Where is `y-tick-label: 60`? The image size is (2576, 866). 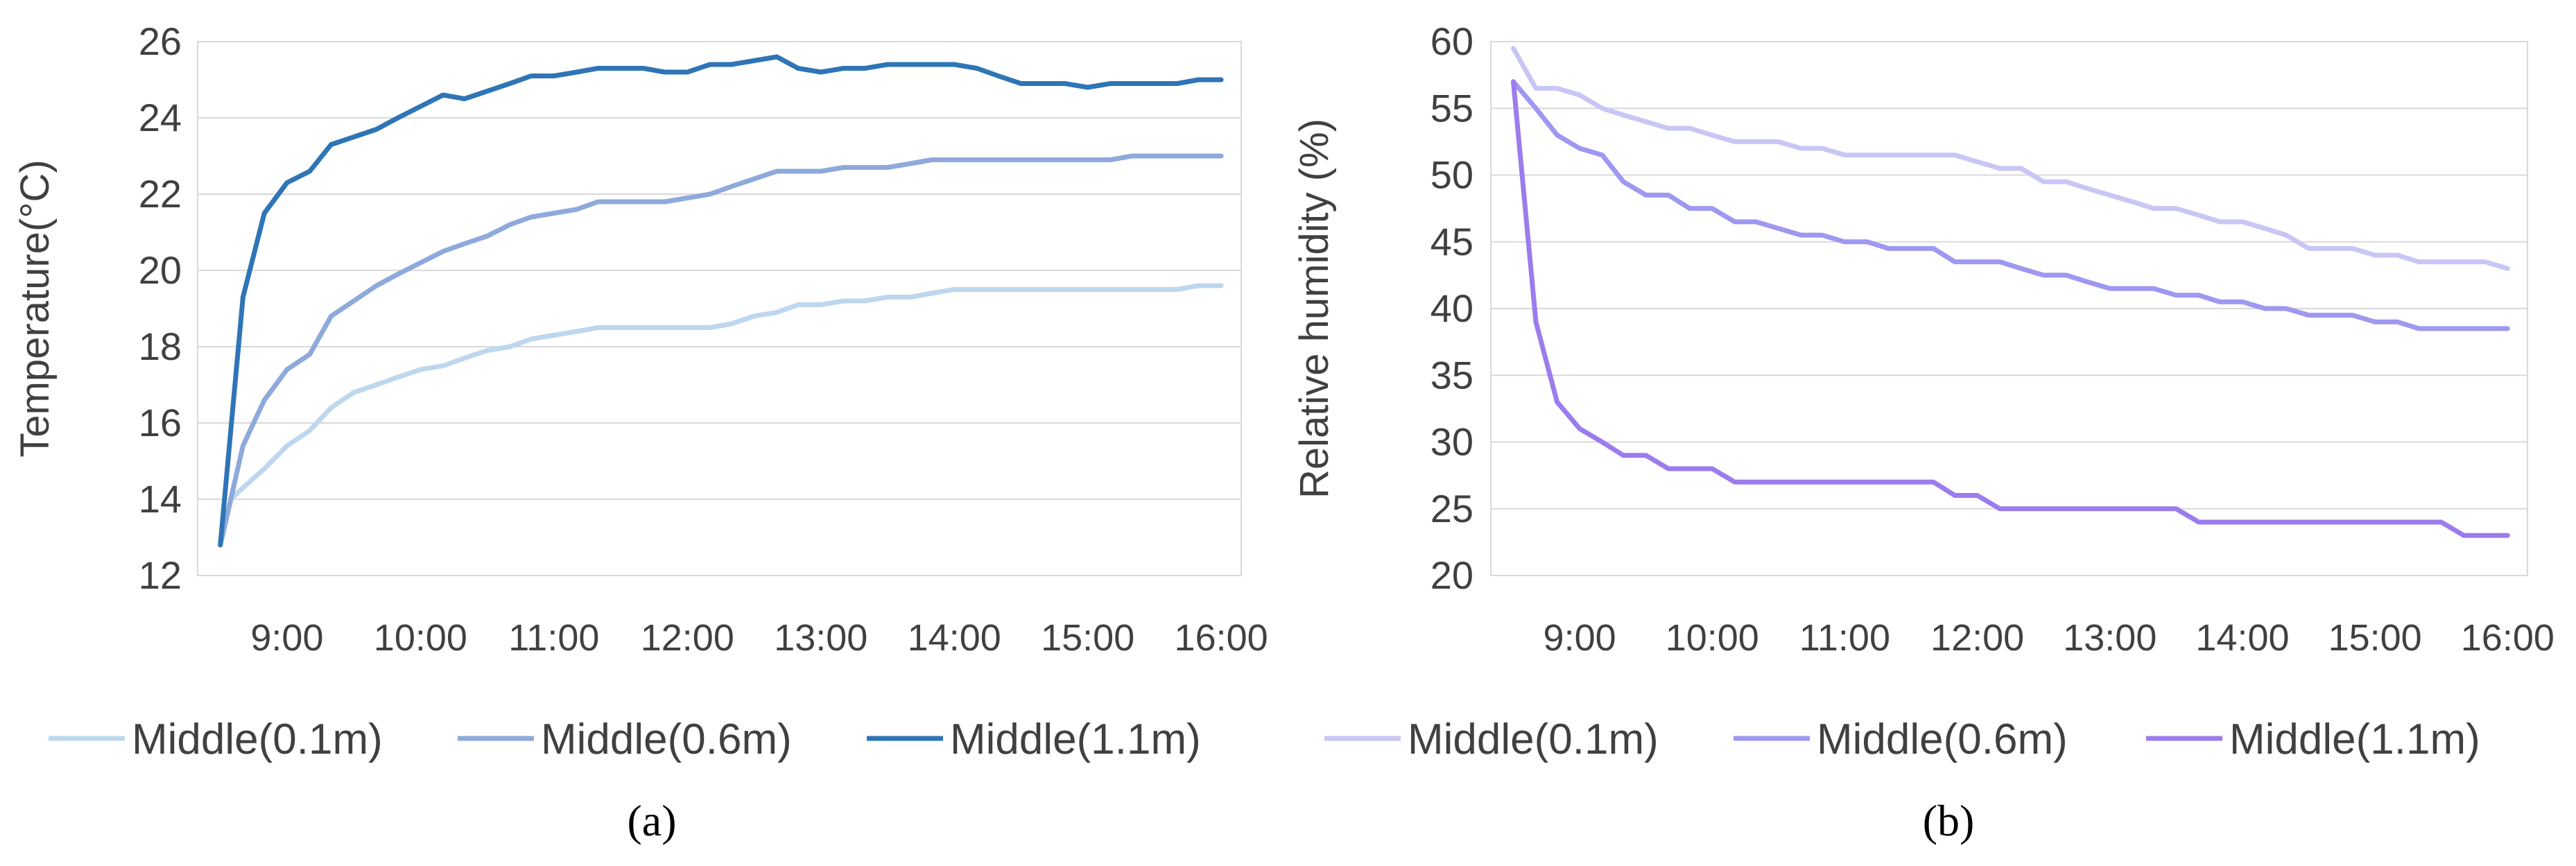 y-tick-label: 60 is located at coordinates (1451, 41).